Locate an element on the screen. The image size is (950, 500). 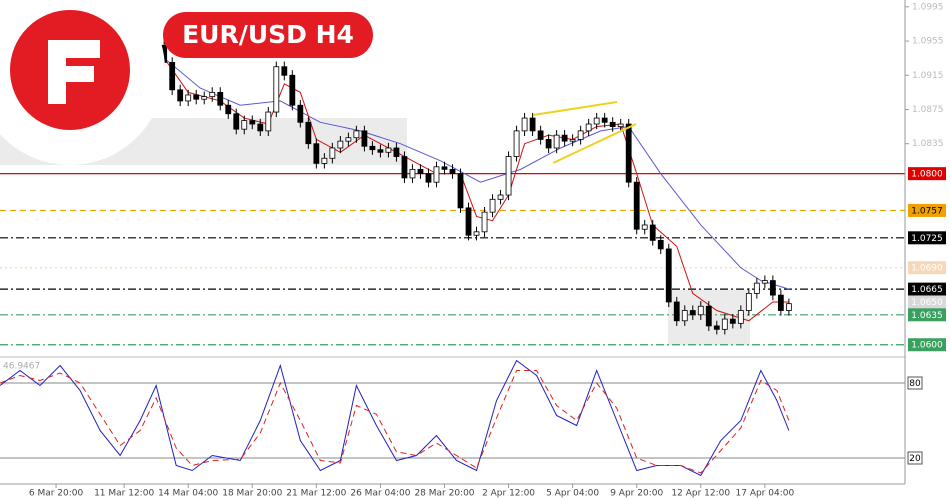
level-label: 1.0665 is located at coordinates (927, 290).